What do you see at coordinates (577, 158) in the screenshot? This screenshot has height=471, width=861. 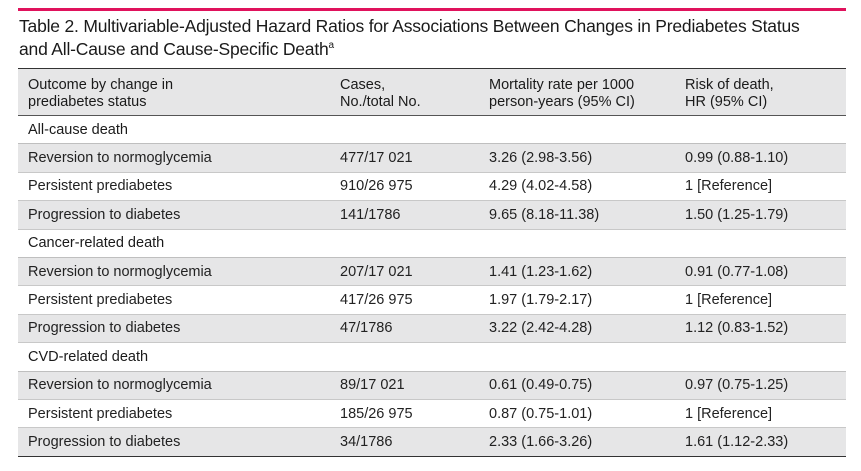 I see `cell-rate: 3.26 (2.98-3.56)` at bounding box center [577, 158].